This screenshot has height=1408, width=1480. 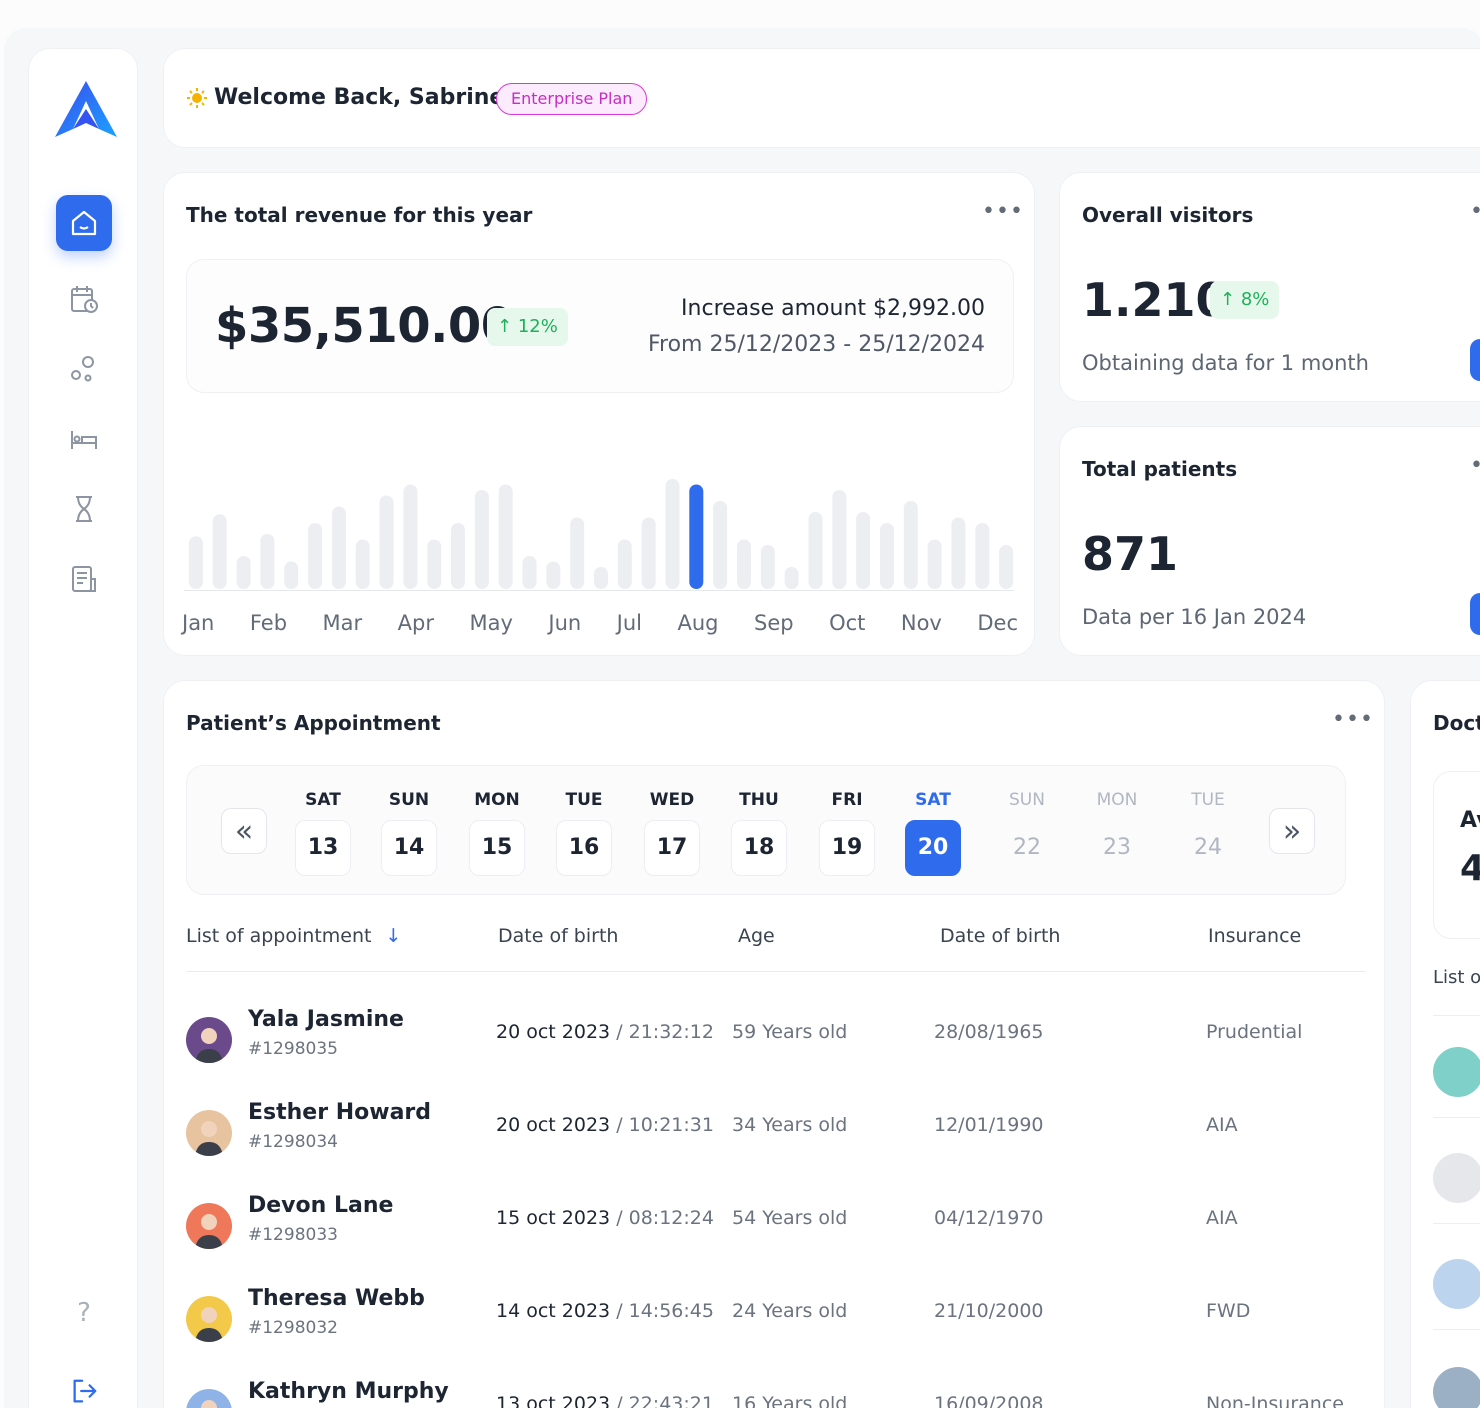 What do you see at coordinates (84, 1313) in the screenshot?
I see `help-icon: ?` at bounding box center [84, 1313].